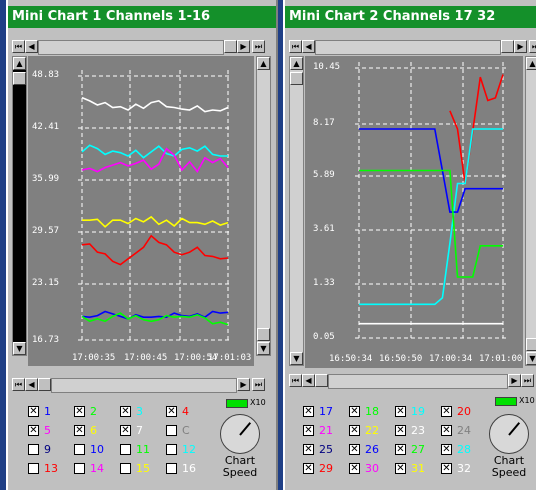 This screenshot has width=536, height=490. I want to click on channel-label: 30, so click(372, 468).